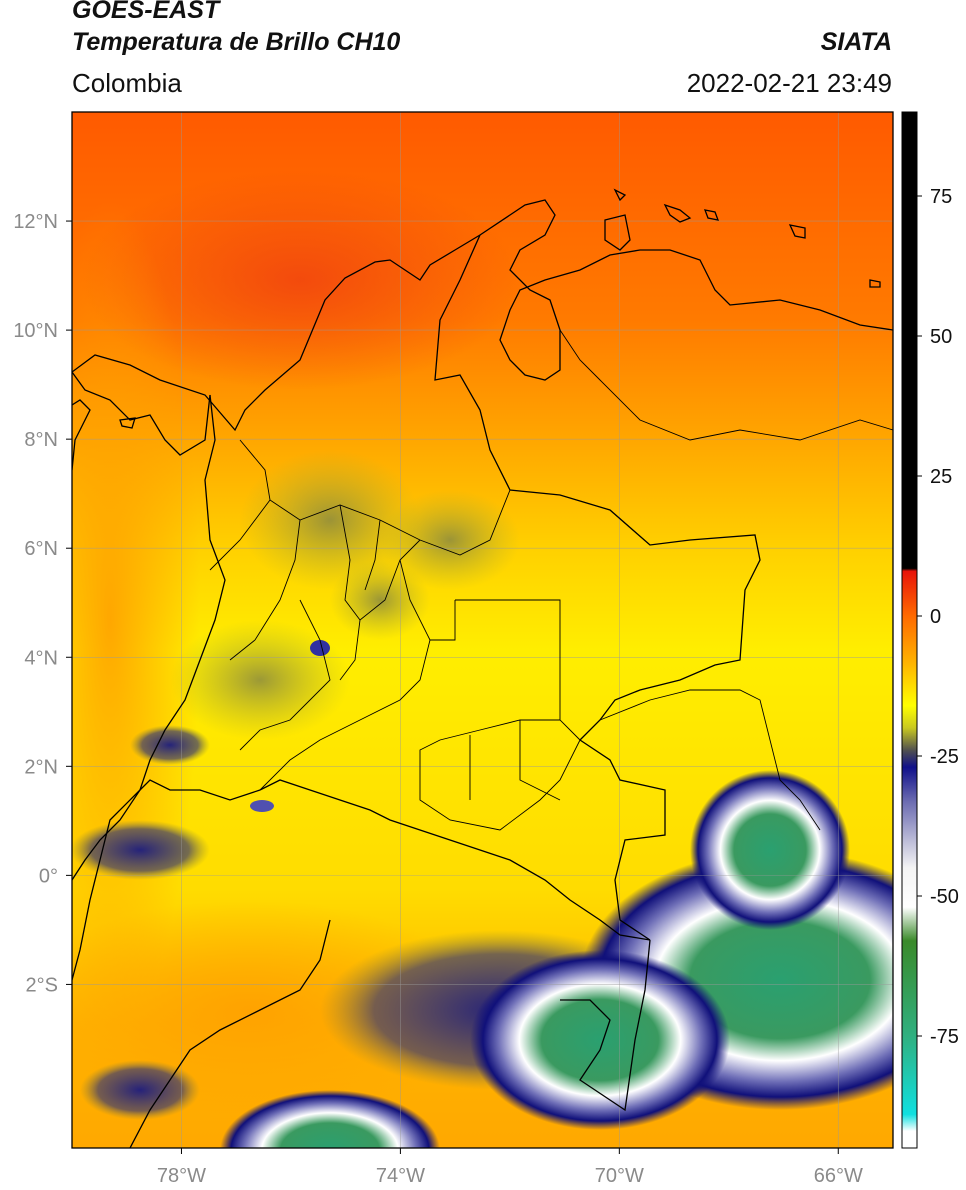 Image resolution: width=966 pixels, height=1190 pixels. Describe the element at coordinates (81, 435) in the screenshot. I see `pacific-coastline` at that location.